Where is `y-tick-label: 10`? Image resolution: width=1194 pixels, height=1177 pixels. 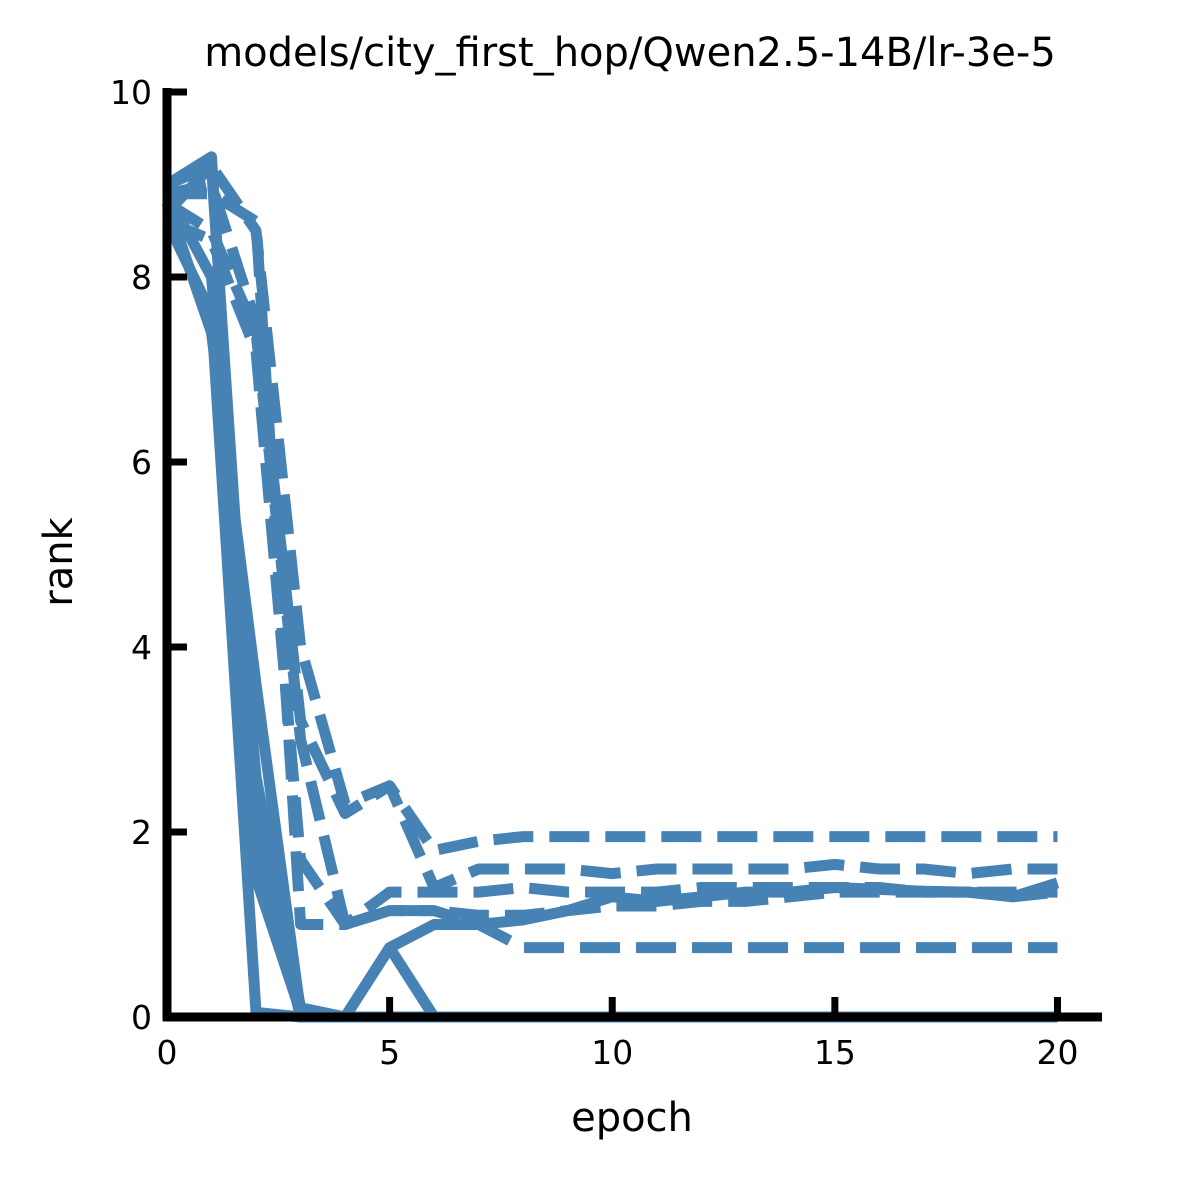 y-tick-label: 10 is located at coordinates (131, 92).